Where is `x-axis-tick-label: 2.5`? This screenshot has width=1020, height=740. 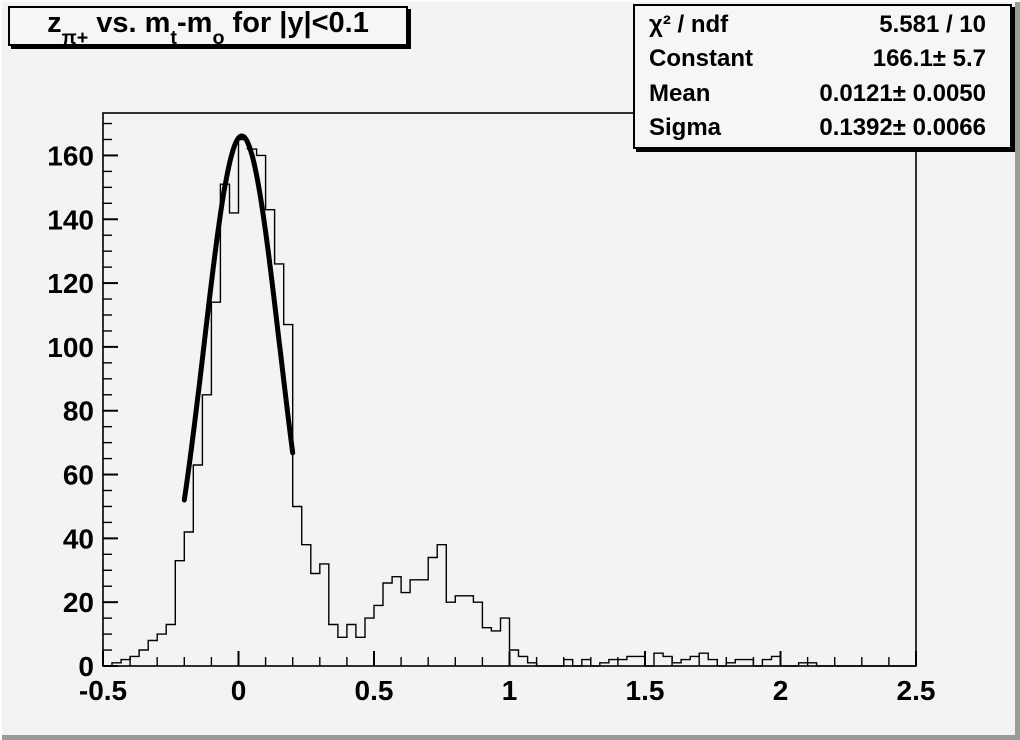 x-axis-tick-label: 2.5 is located at coordinates (916, 690).